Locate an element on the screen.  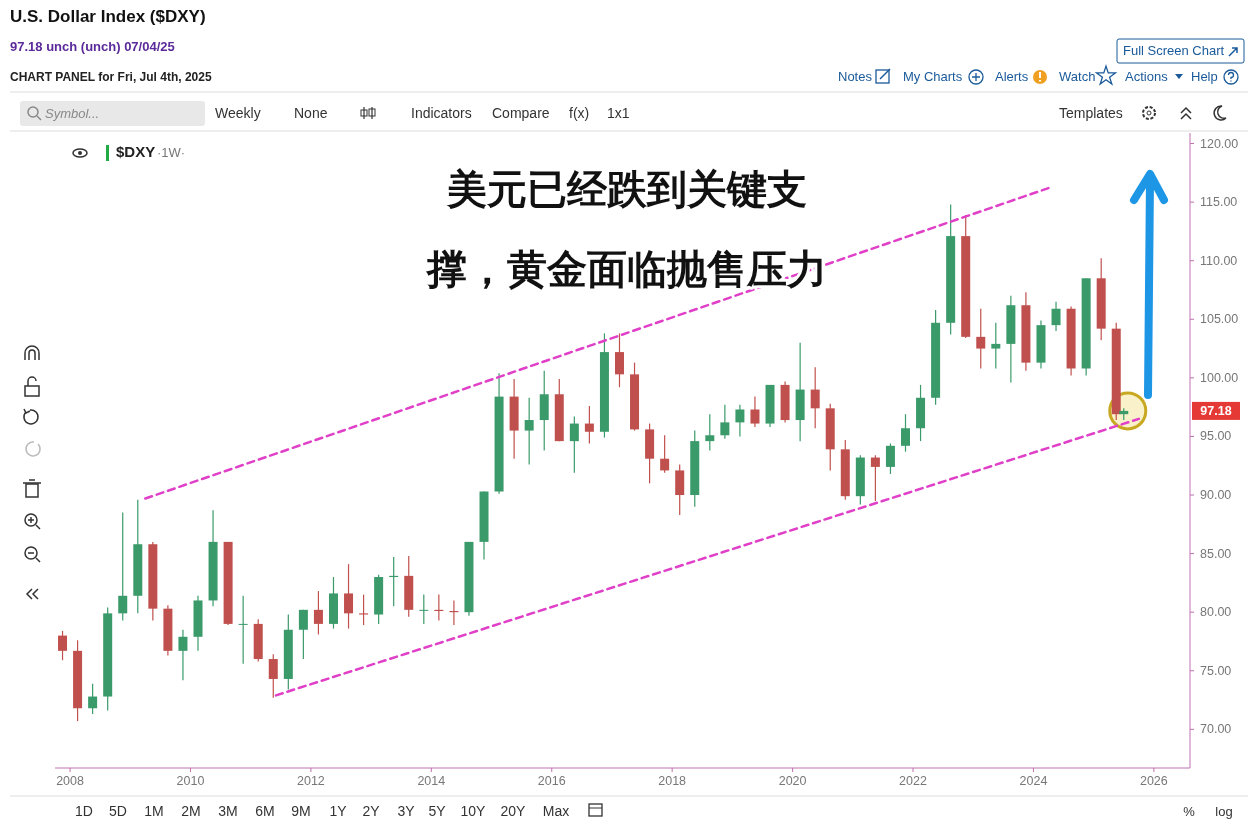
x-tick-label: 2008 is located at coordinates (70, 781).